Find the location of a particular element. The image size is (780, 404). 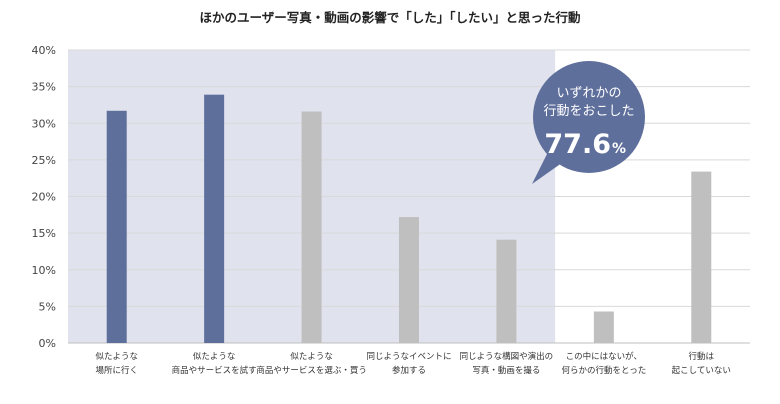

x-tick-label: 同じようなイベントに is located at coordinates (408, 357).